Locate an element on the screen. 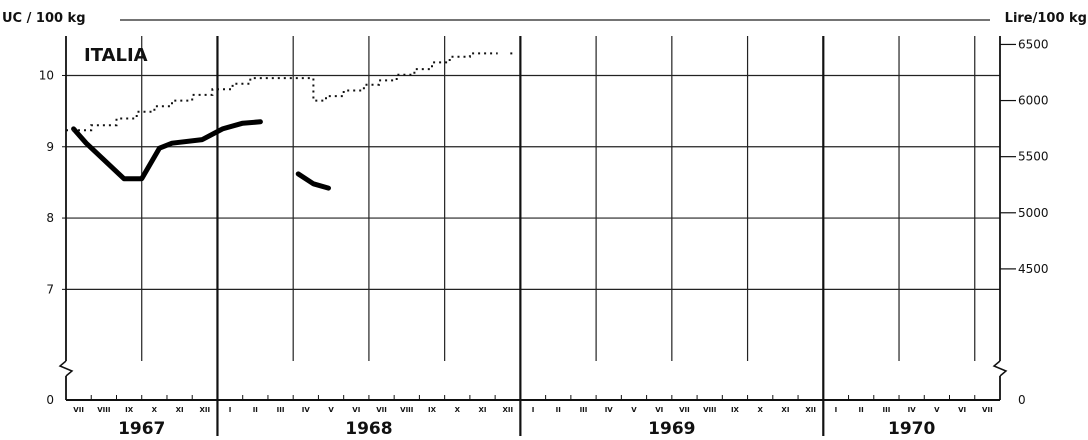 The image size is (1088, 440). left-tick-label: 7 is located at coordinates (50, 289).